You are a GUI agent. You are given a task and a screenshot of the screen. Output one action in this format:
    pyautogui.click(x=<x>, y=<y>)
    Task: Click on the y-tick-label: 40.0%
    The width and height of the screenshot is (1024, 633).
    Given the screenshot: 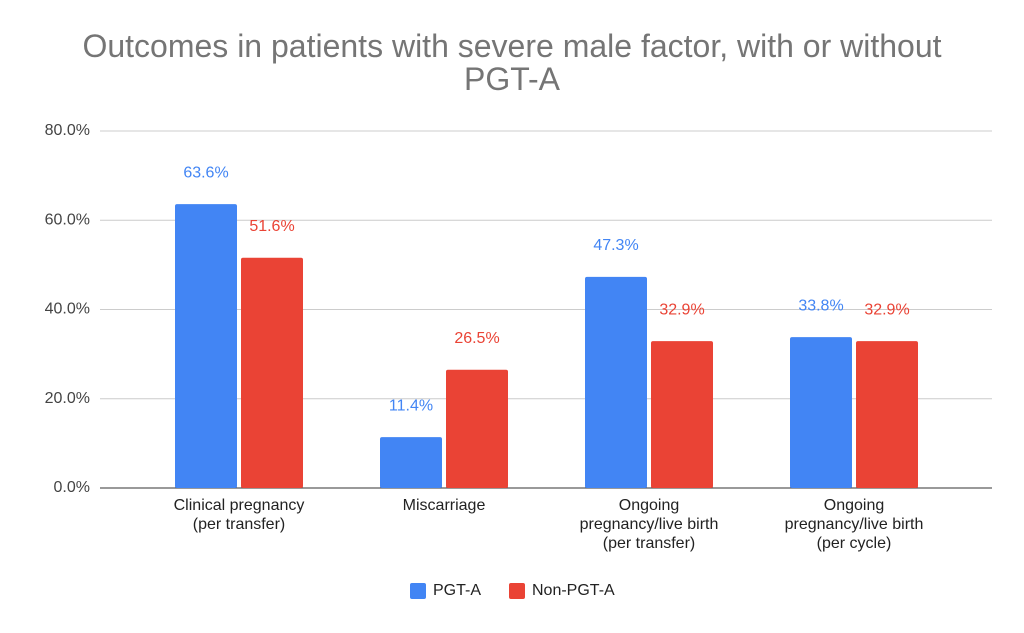 What is the action you would take?
    pyautogui.click(x=67, y=309)
    